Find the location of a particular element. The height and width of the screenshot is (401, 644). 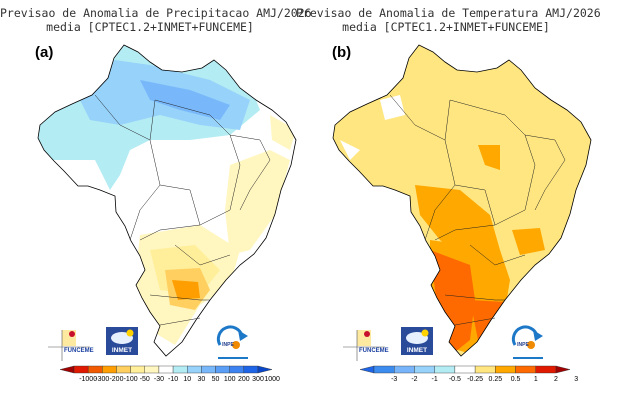

colorbar-tick-label: -2 is located at coordinates (414, 379).